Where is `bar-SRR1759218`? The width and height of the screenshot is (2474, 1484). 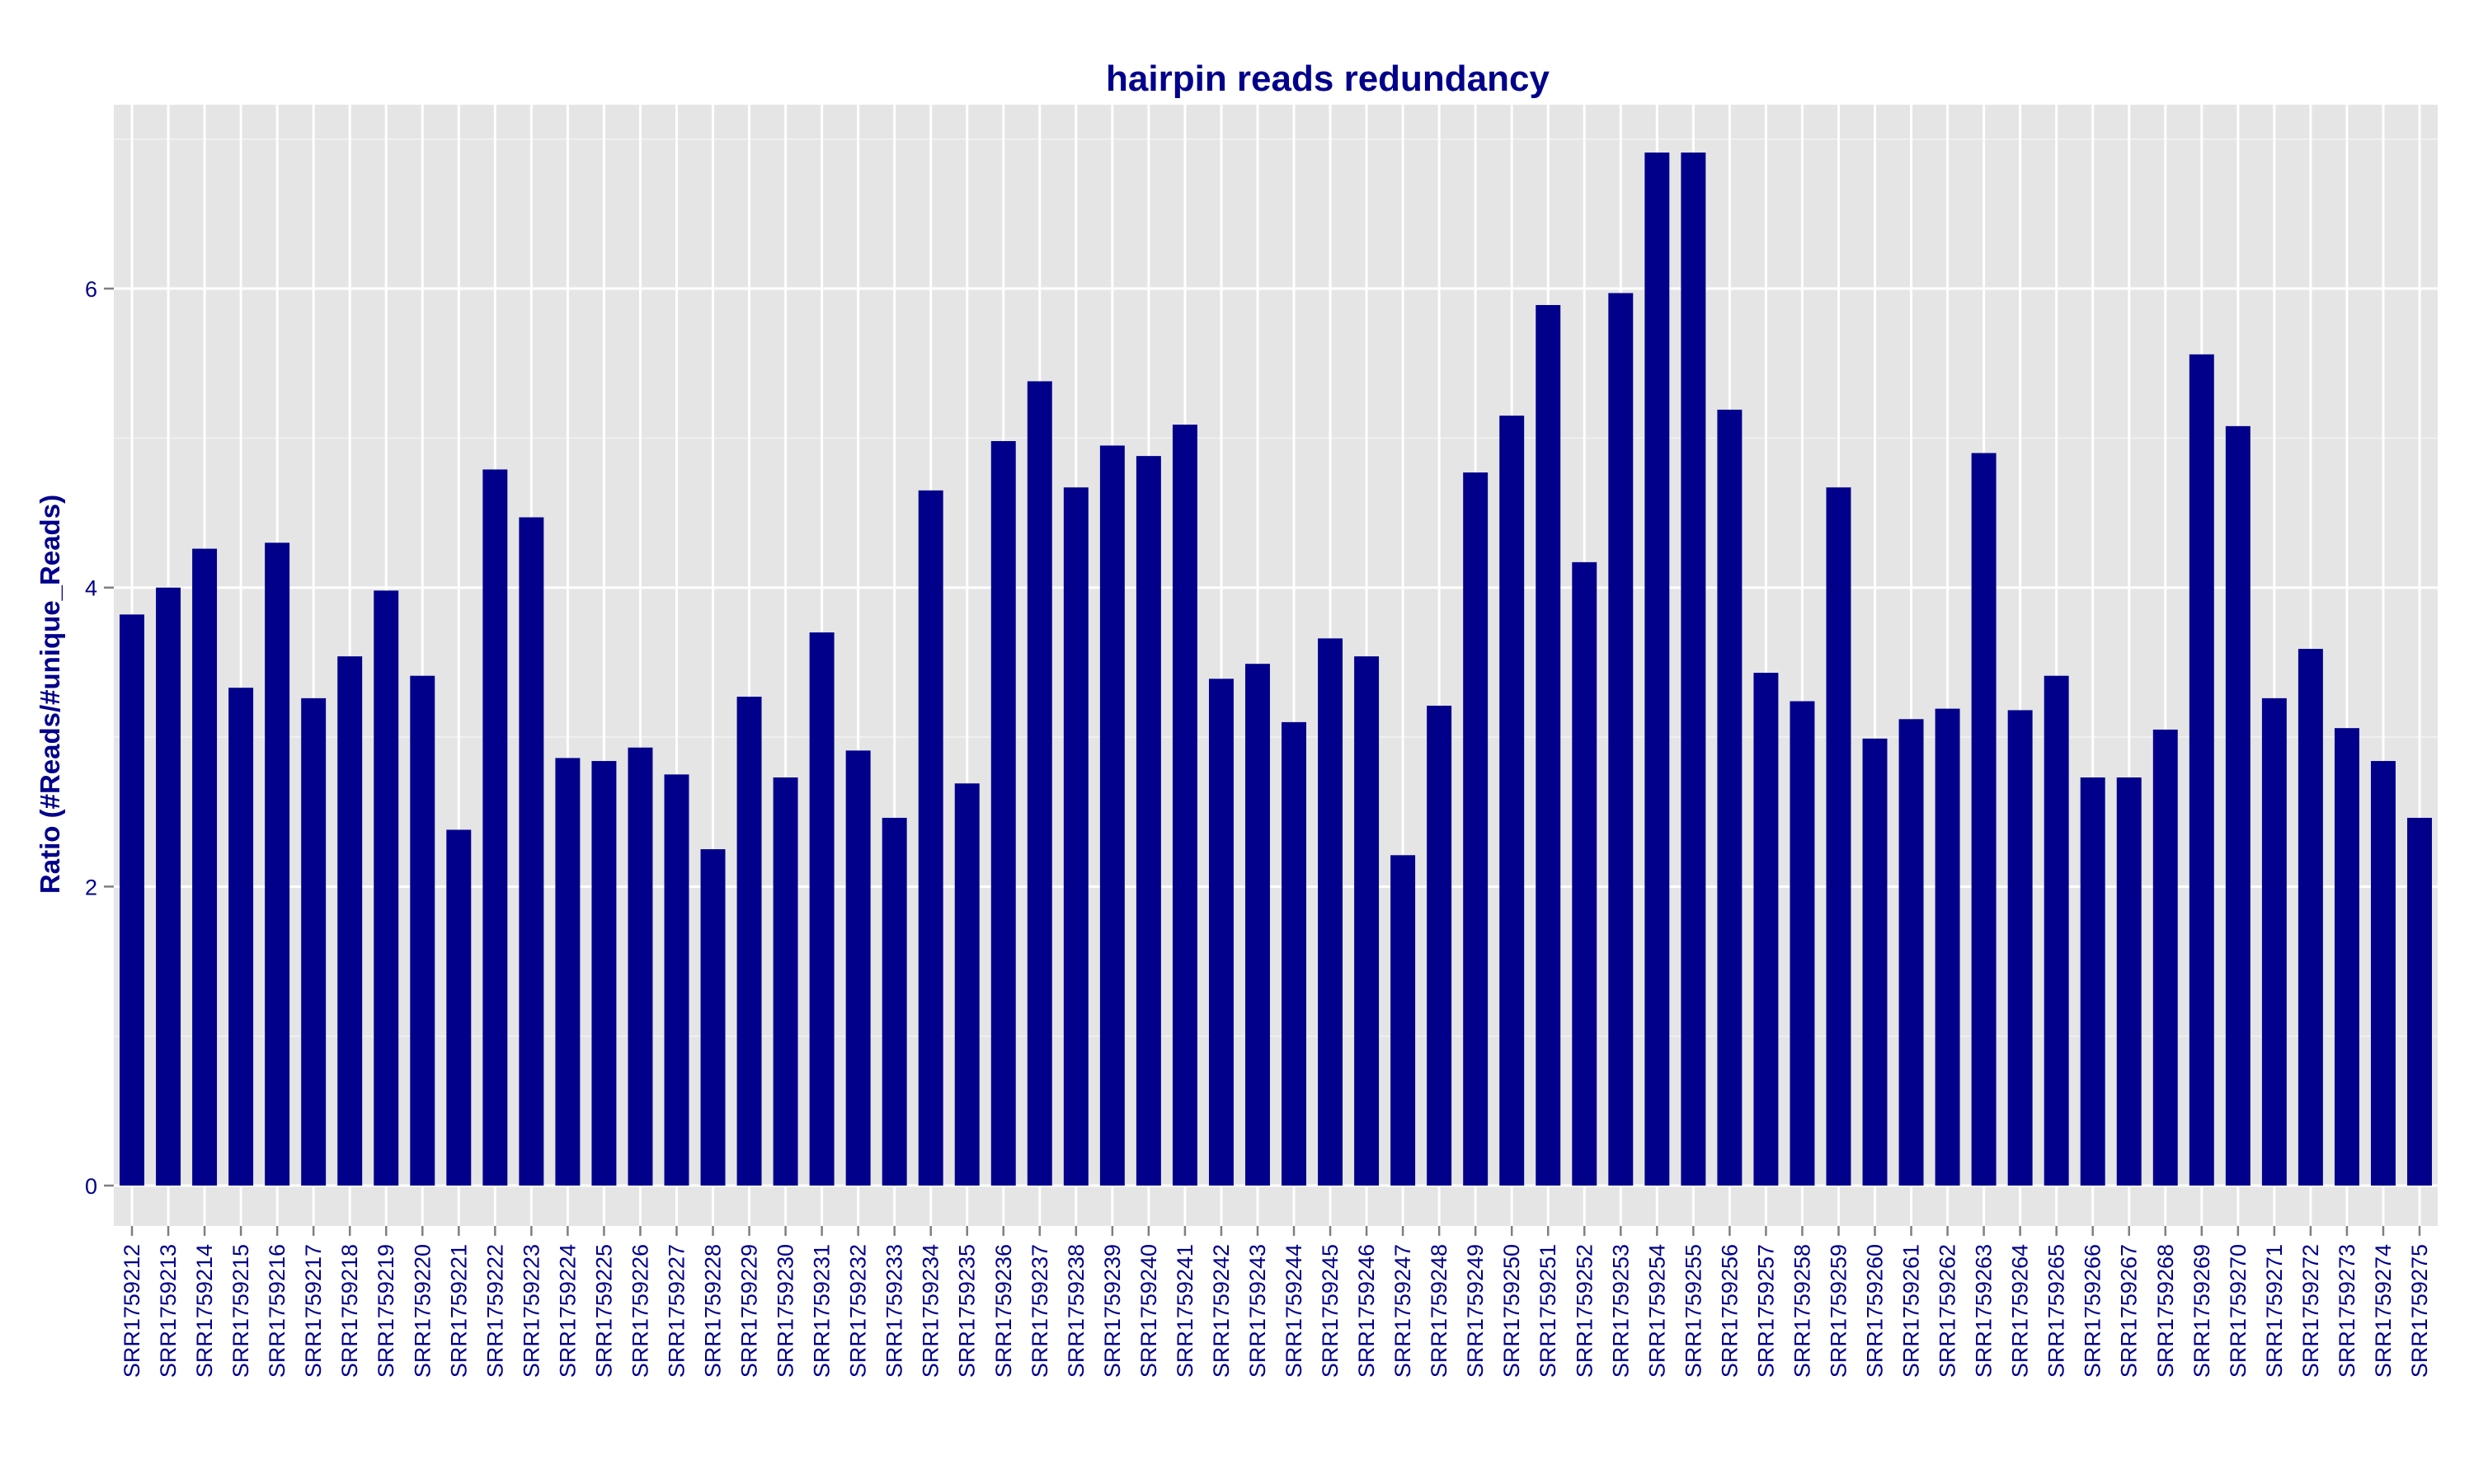
bar-SRR1759218 is located at coordinates (350, 921).